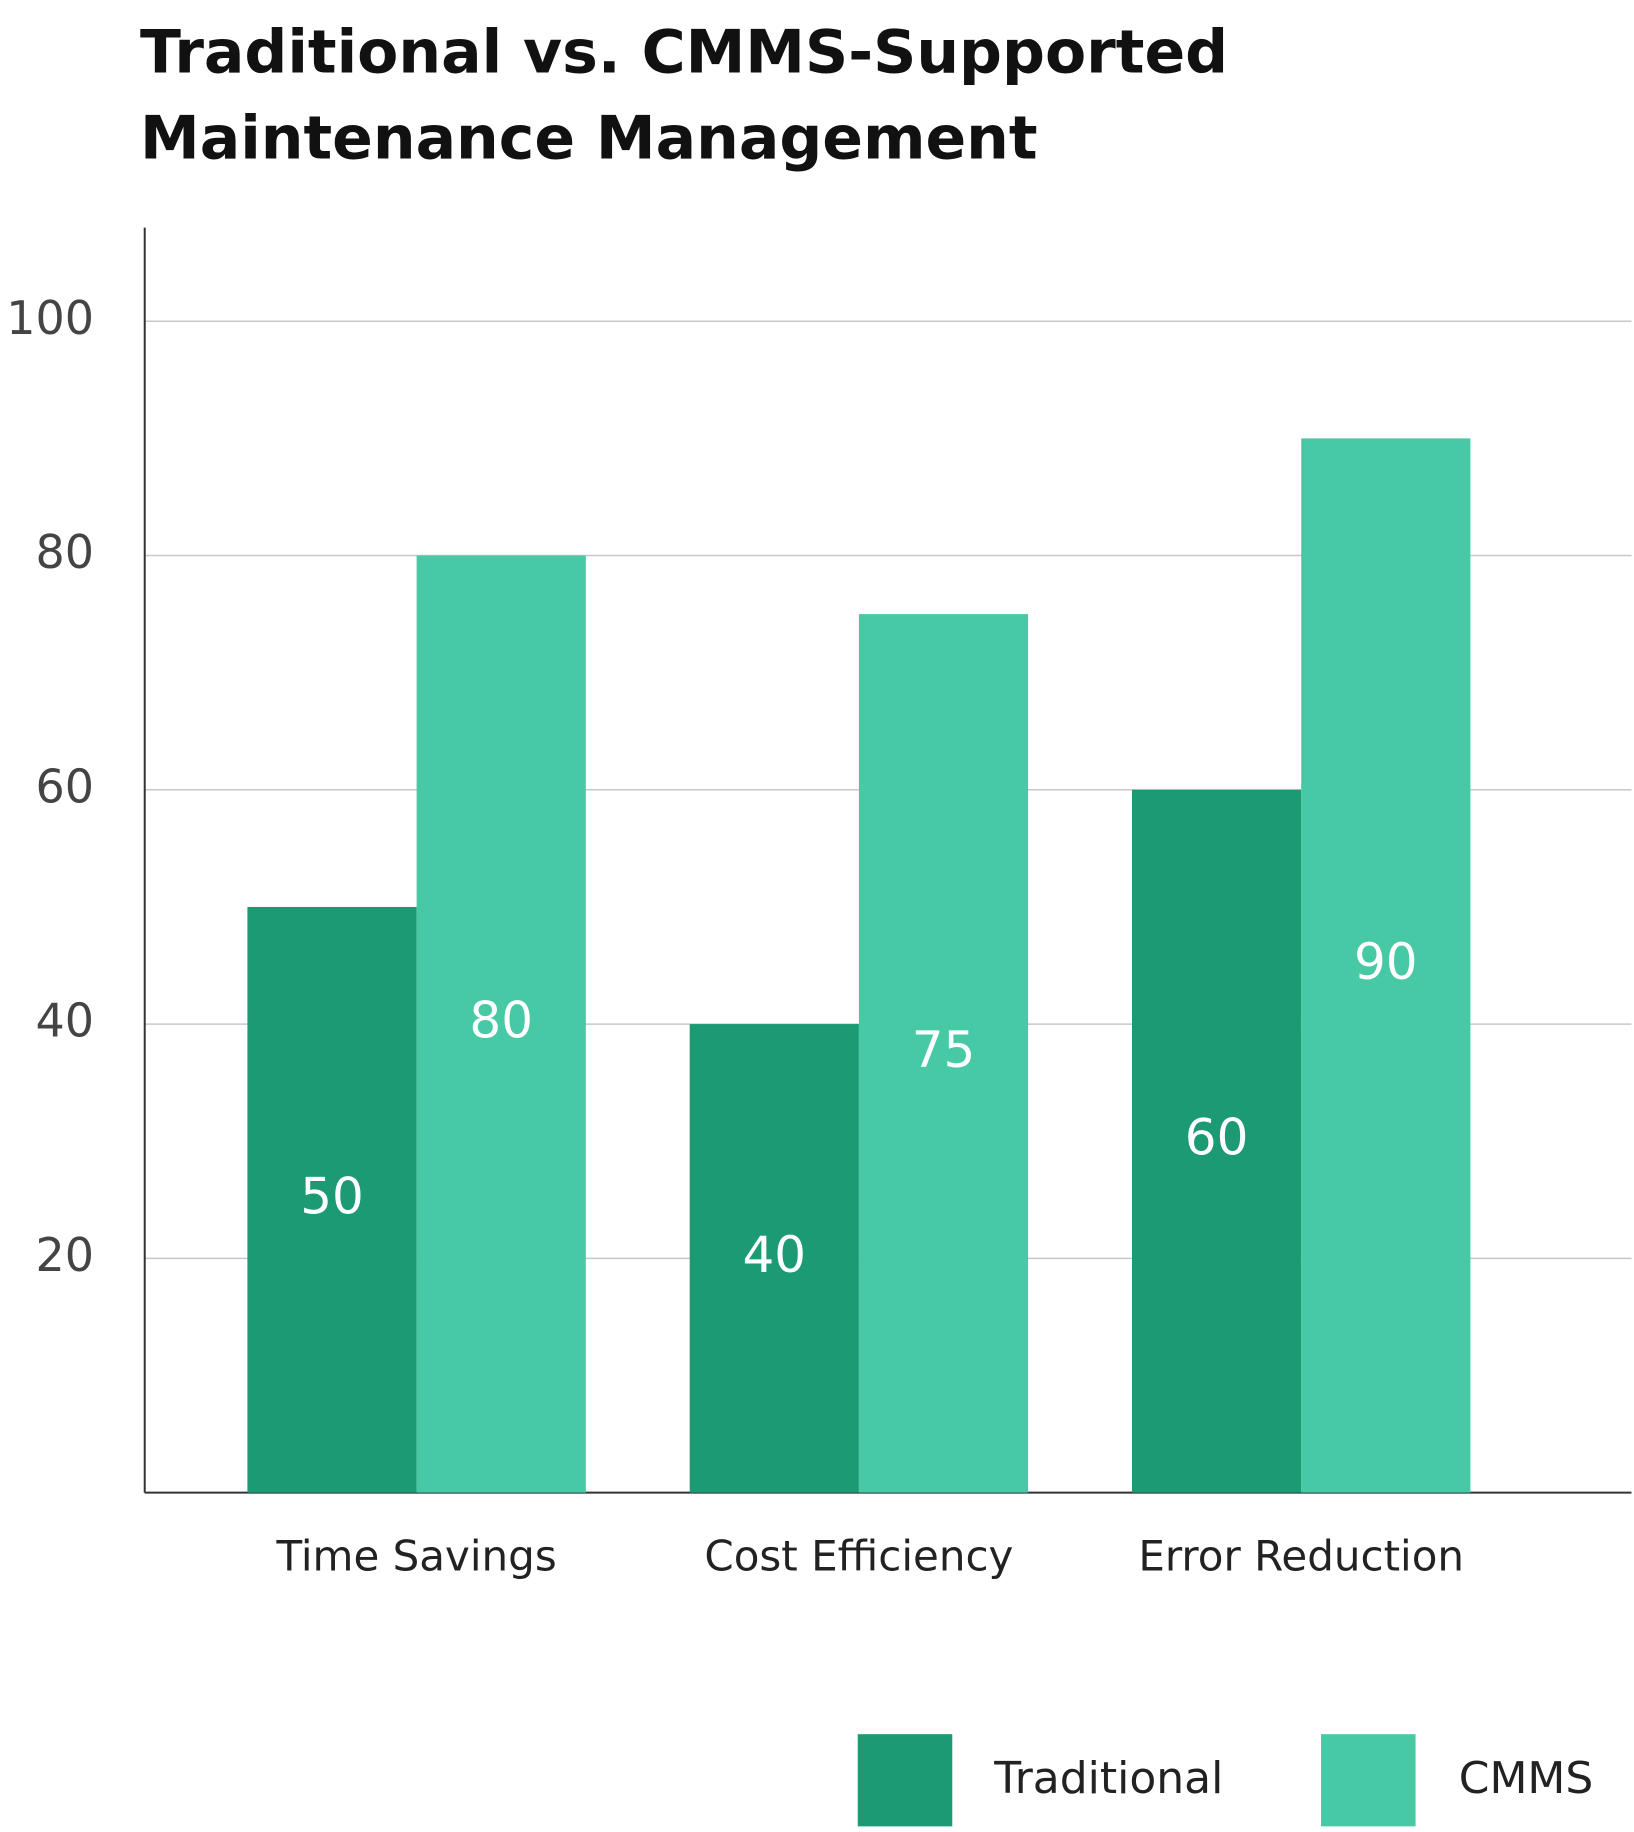 The width and height of the screenshot is (1634, 1832). What do you see at coordinates (64, 552) in the screenshot?
I see `y-tick-label: 80` at bounding box center [64, 552].